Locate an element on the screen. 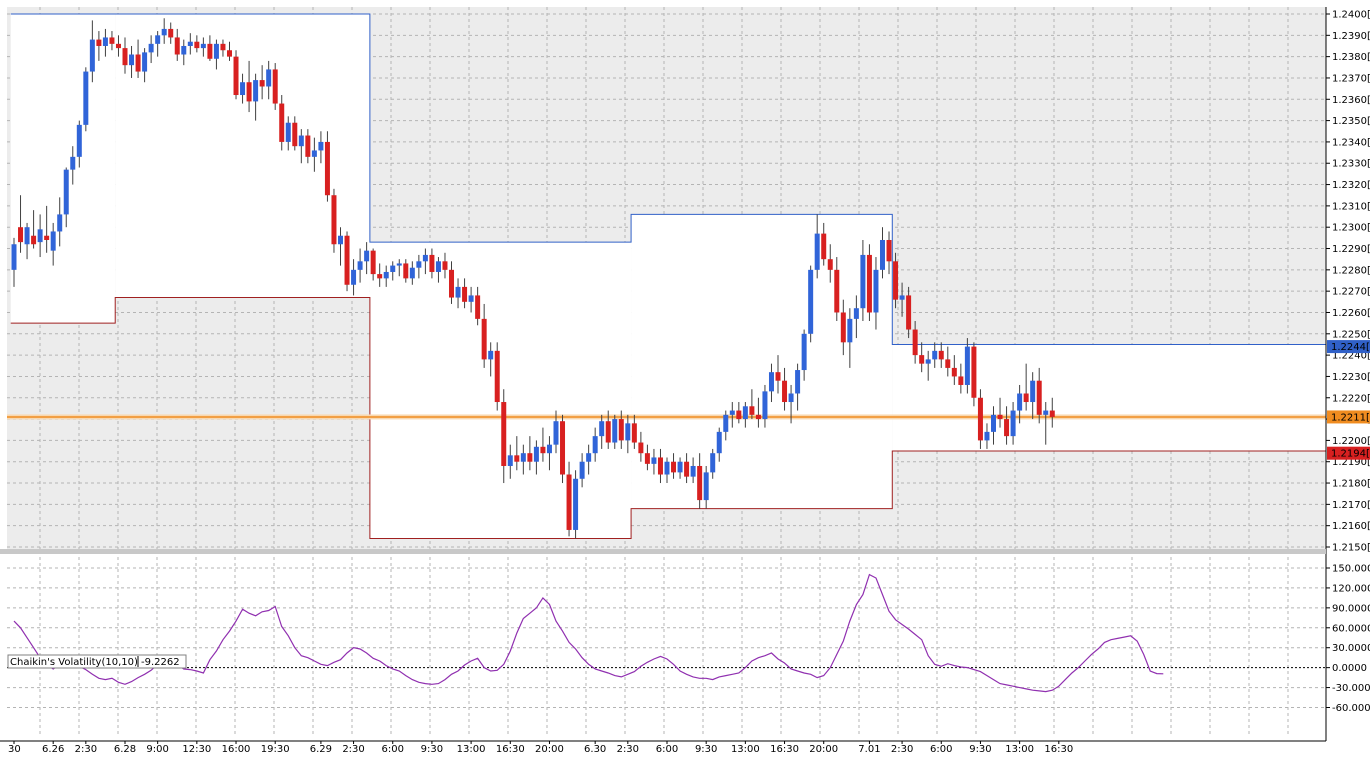 The height and width of the screenshot is (757, 1370). price-tick-label: 1.2260[0 is located at coordinates (1351, 313).